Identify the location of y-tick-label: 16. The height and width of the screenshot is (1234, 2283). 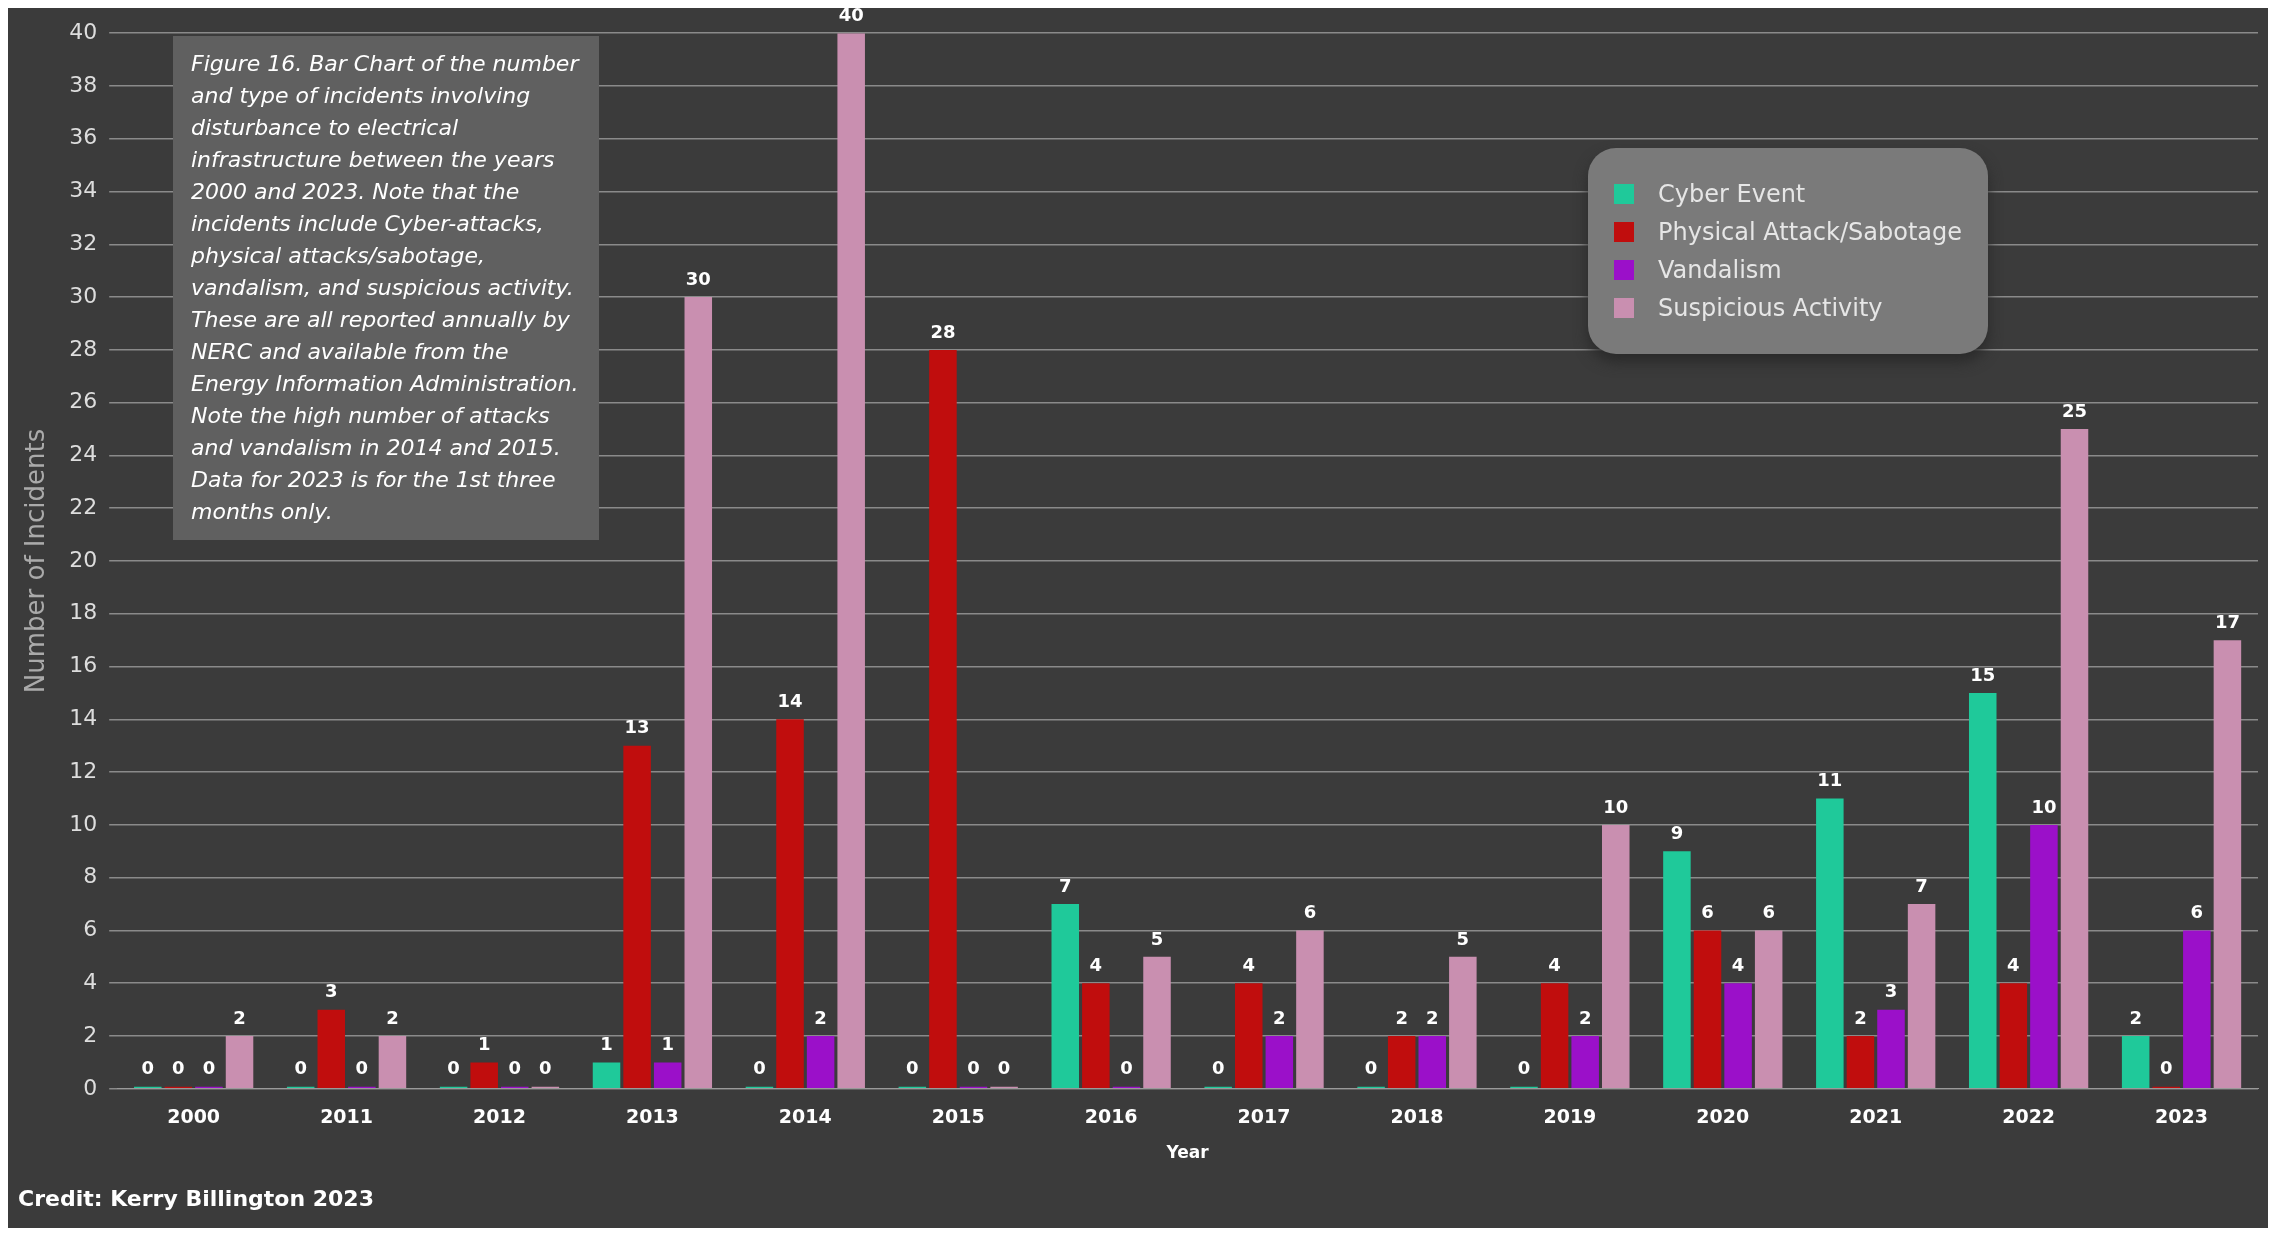
(83, 665).